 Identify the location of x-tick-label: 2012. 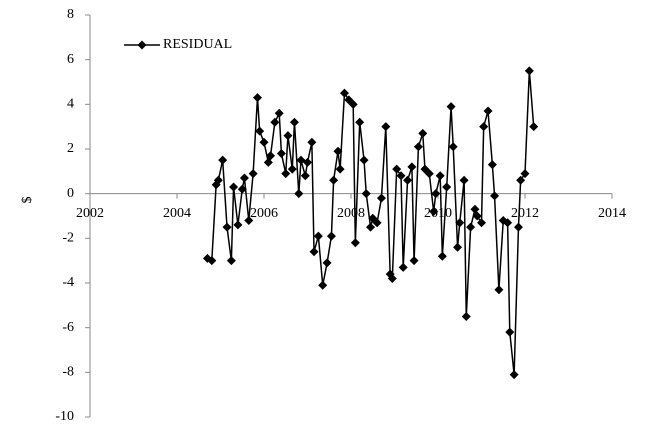
(525, 213).